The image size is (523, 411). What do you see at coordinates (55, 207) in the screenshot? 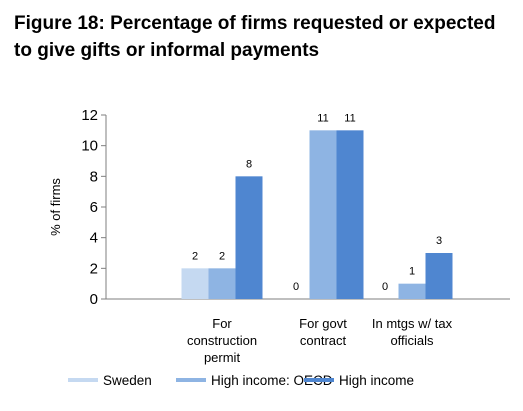
I see `y-axis-label: % of firms` at bounding box center [55, 207].